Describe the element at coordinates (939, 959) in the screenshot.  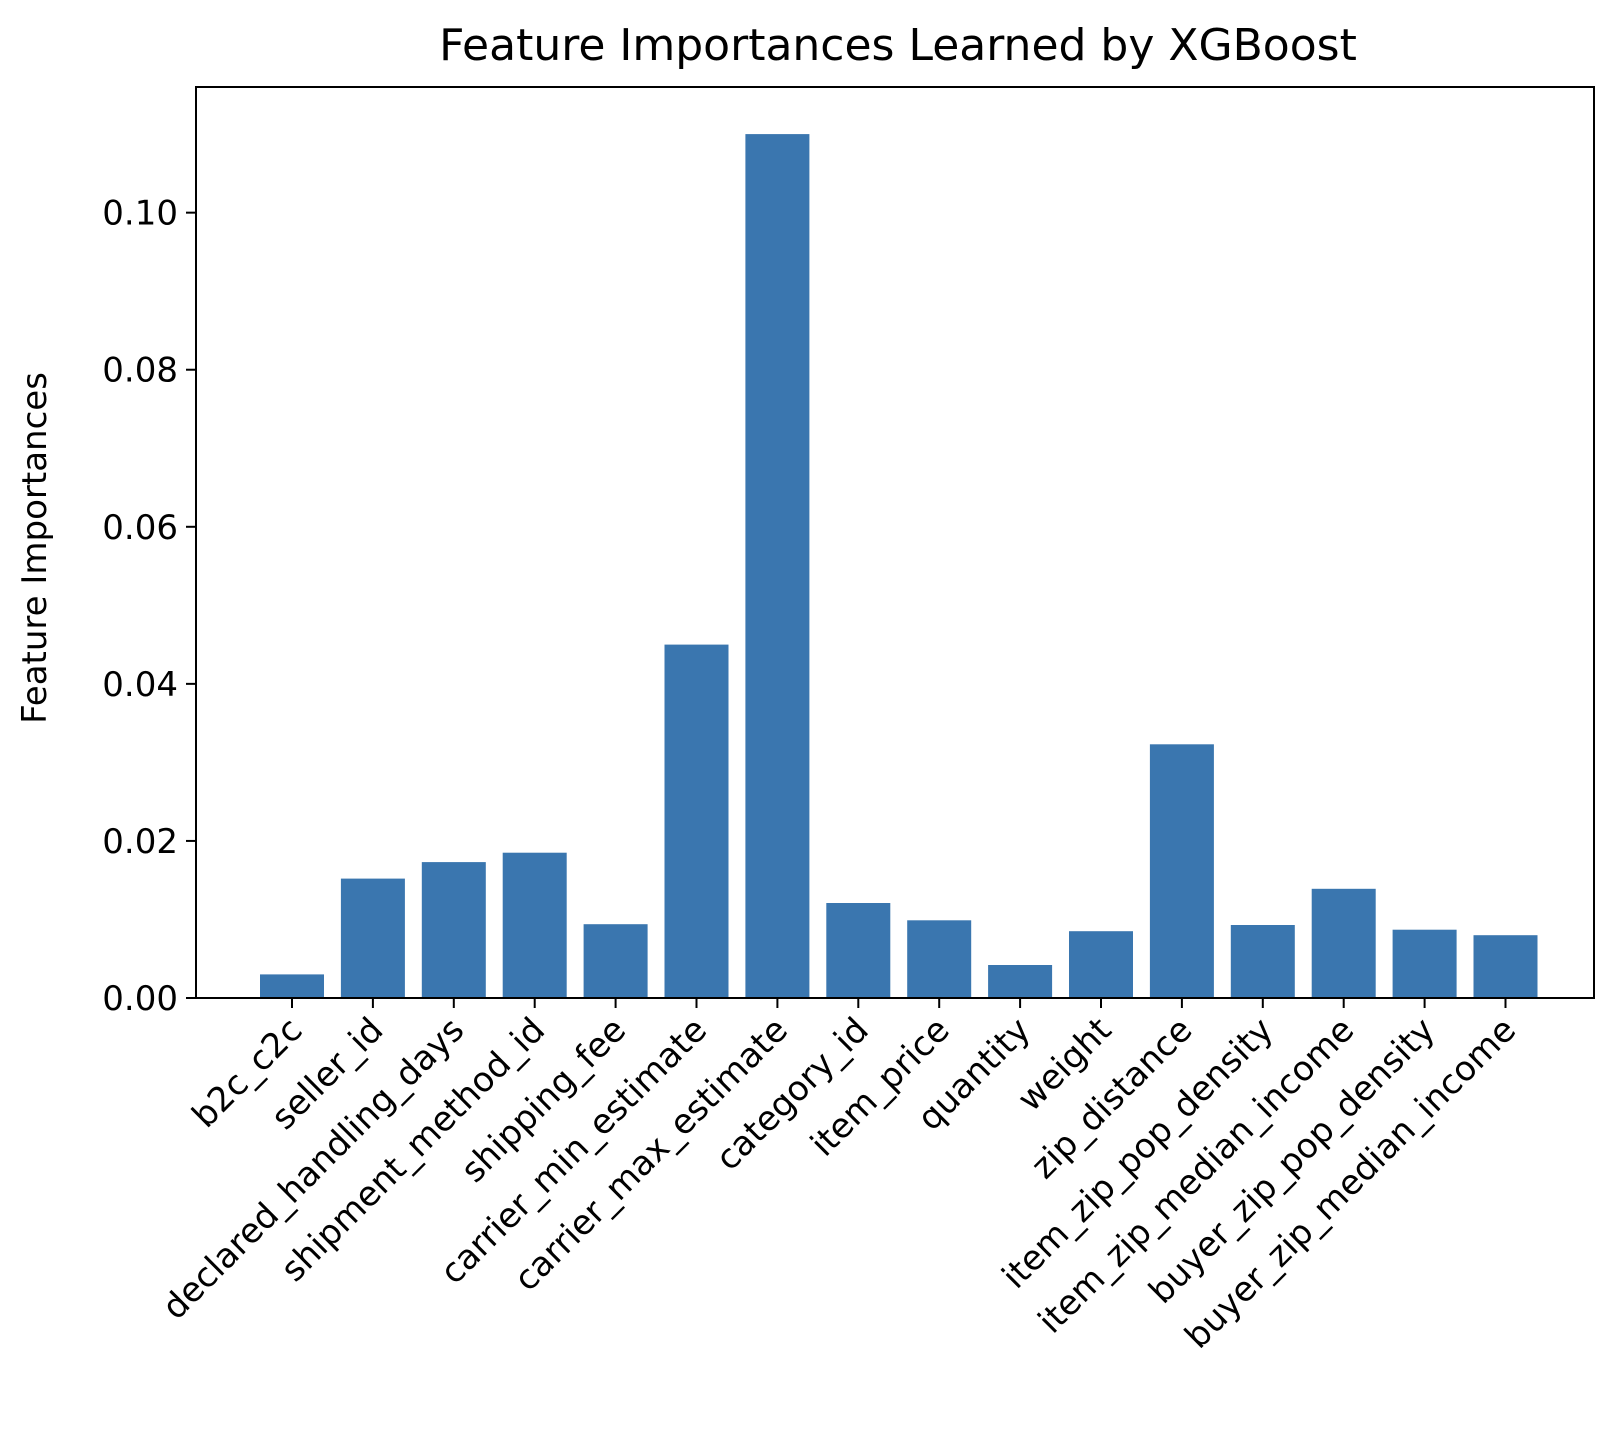
I see `bar-item-price` at that location.